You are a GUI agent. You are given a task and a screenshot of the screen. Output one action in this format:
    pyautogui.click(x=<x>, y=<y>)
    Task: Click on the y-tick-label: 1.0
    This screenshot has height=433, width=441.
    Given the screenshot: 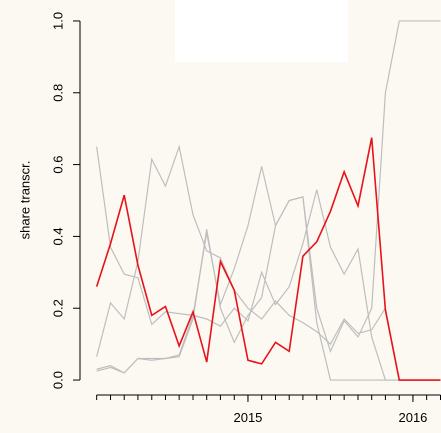 What is the action you would take?
    pyautogui.click(x=57, y=21)
    